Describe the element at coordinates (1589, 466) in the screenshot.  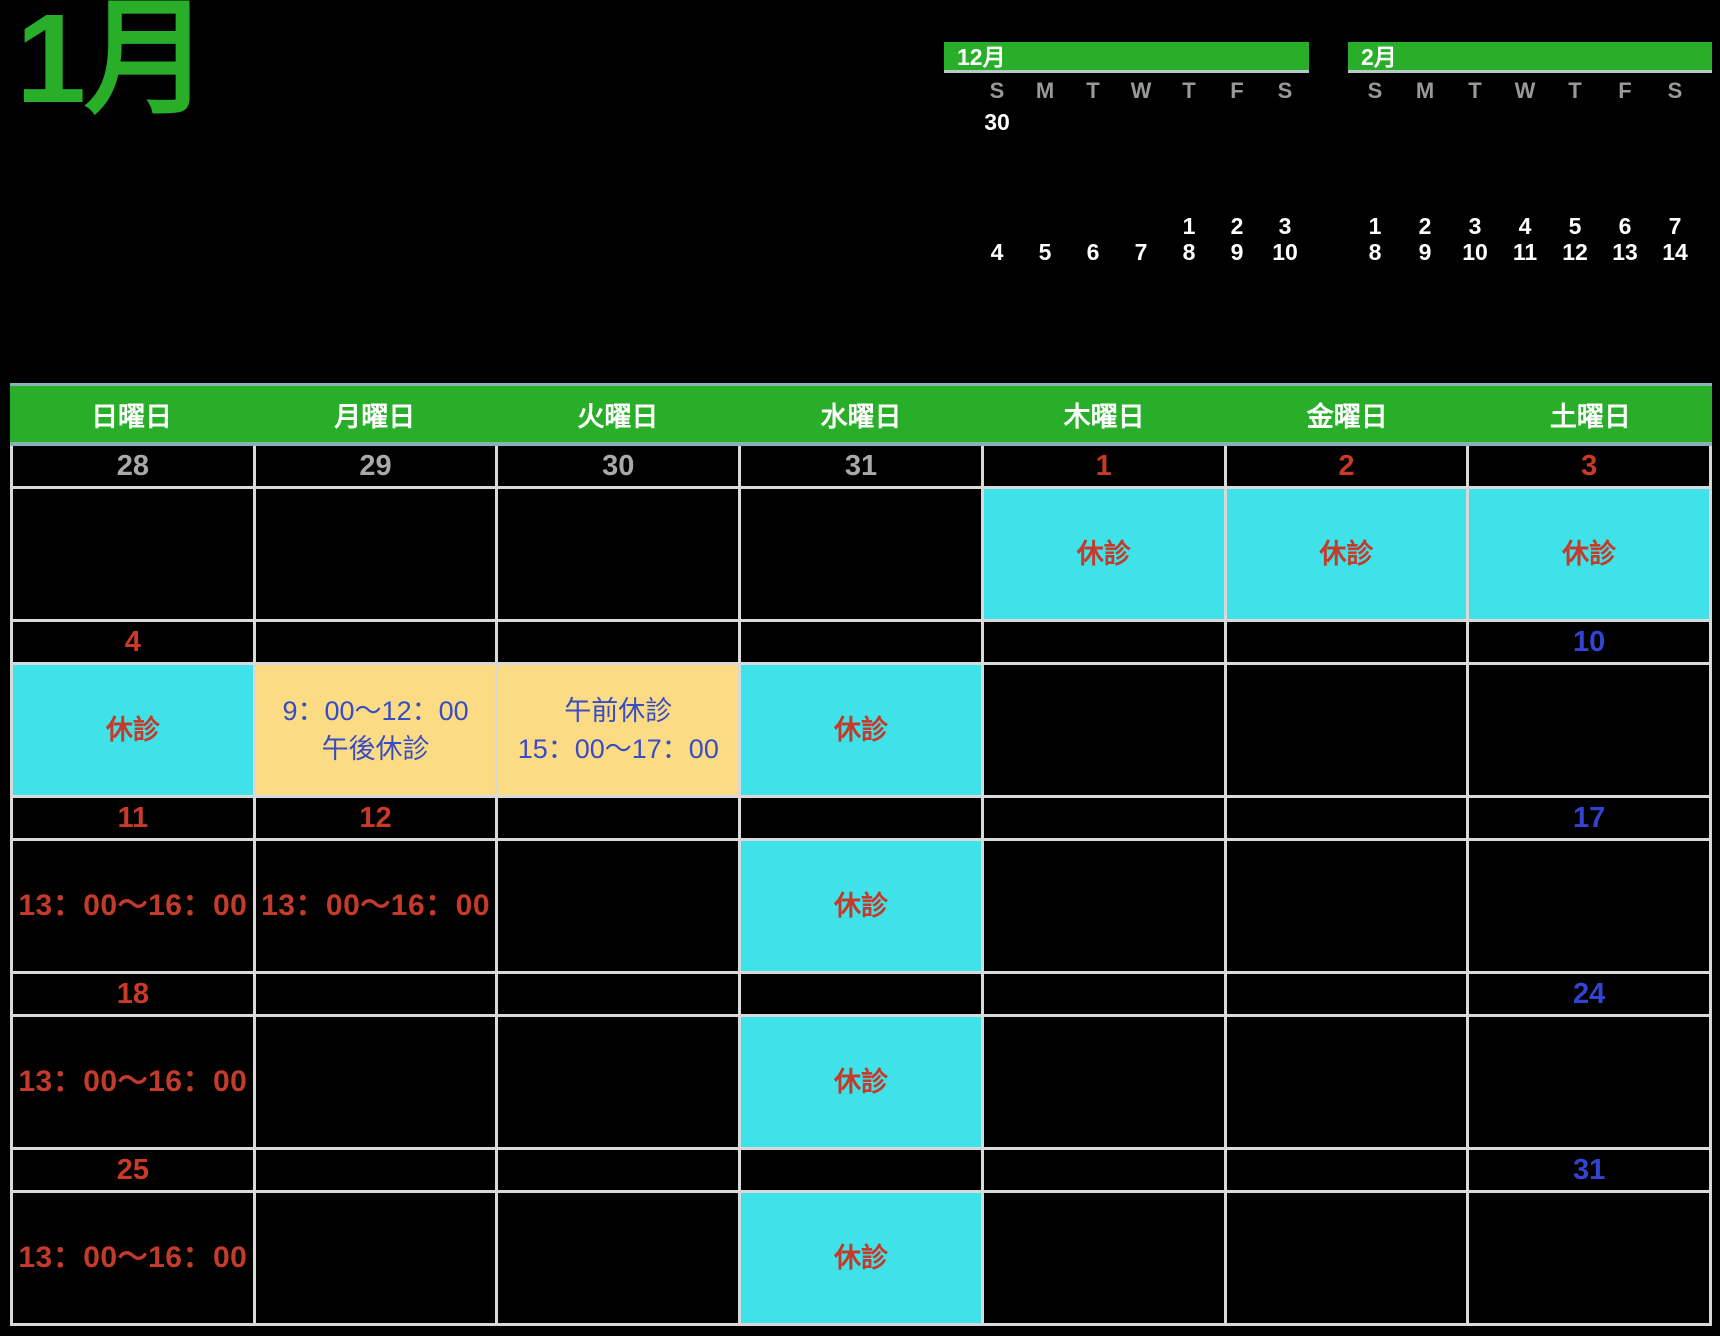
I see `date-cell: 3` at that location.